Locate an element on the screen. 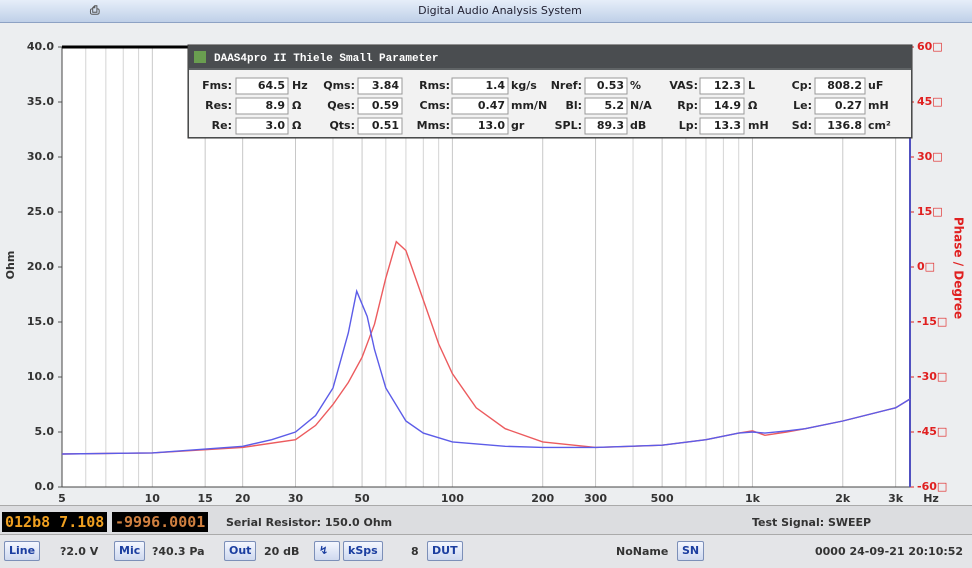  param-label: VAS: is located at coordinates (683, 85).